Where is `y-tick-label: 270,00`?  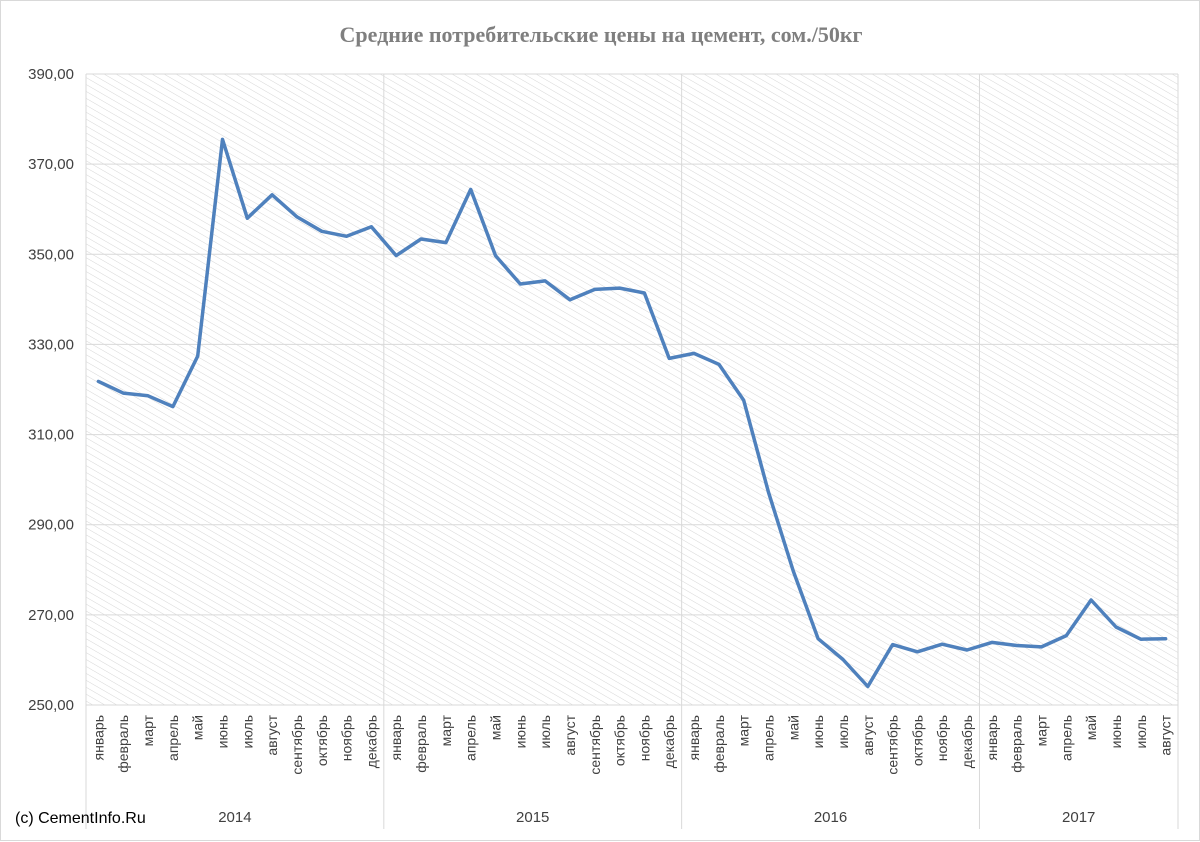 y-tick-label: 270,00 is located at coordinates (51, 615).